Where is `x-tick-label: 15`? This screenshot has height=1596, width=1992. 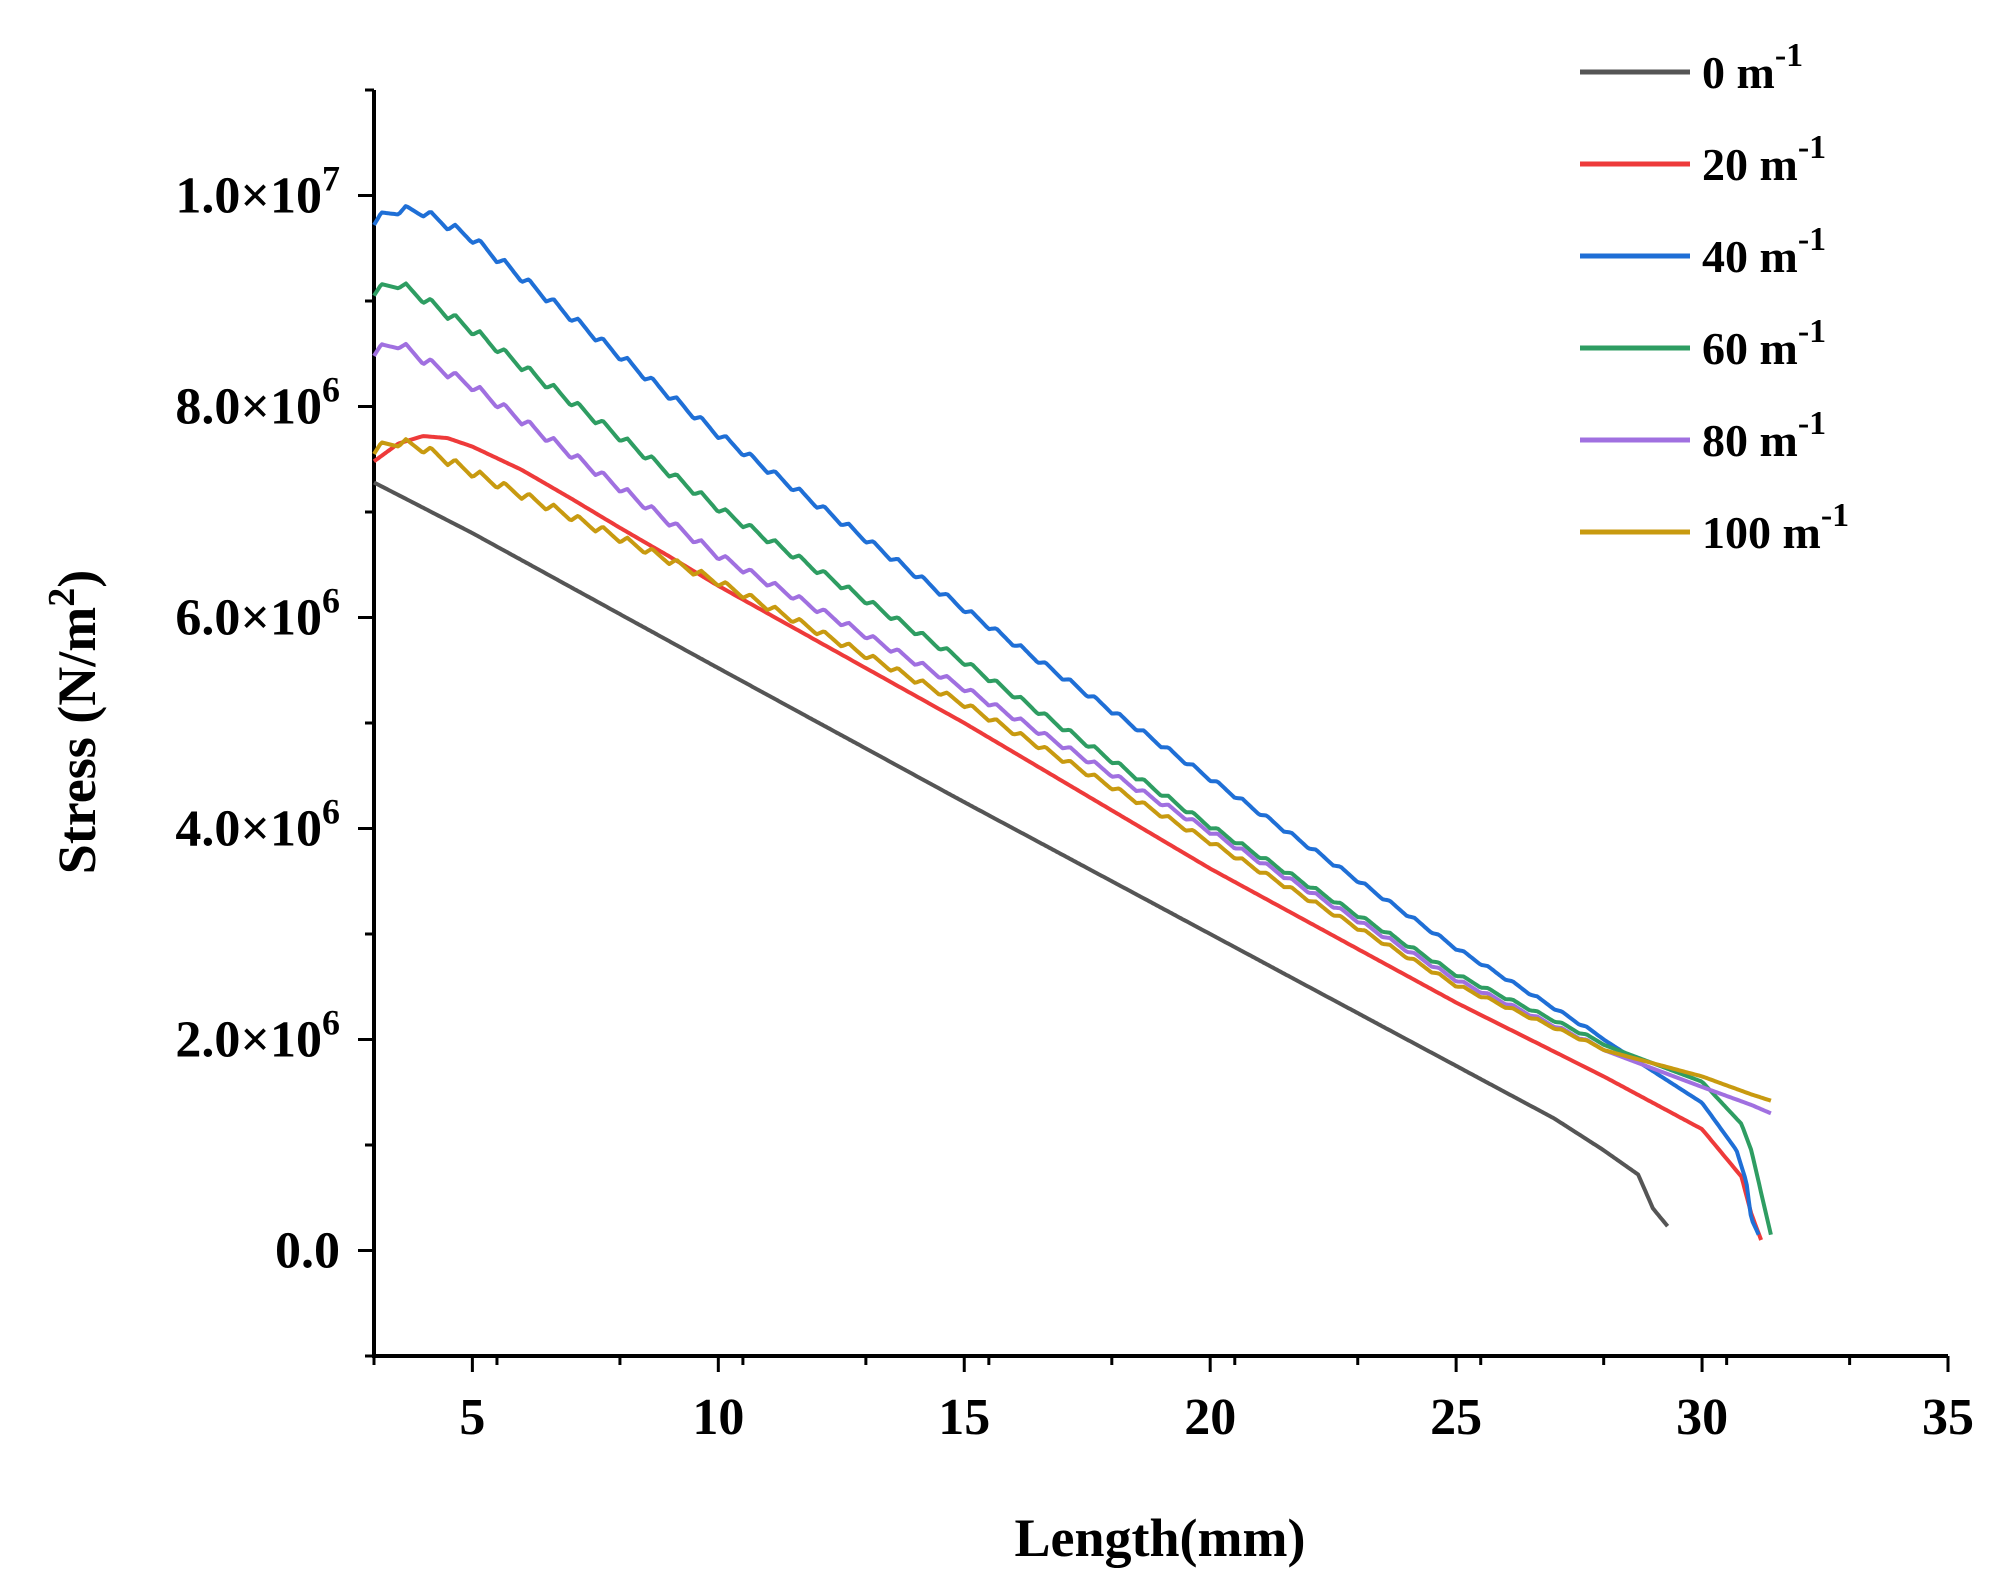
x-tick-label: 15 is located at coordinates (964, 1417).